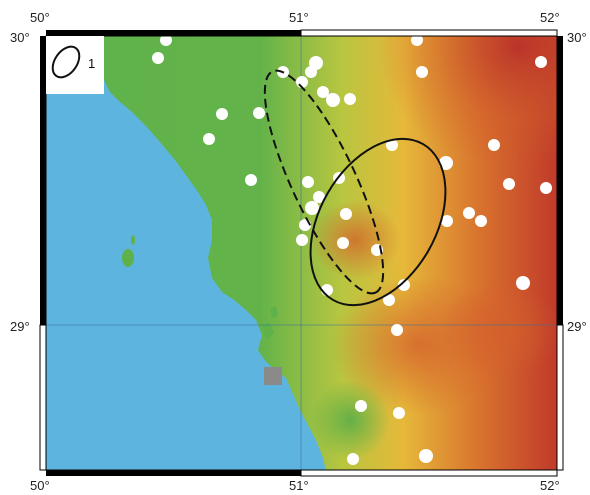 This screenshot has width=590, height=495. I want to click on highland-center, so click(355, 240).